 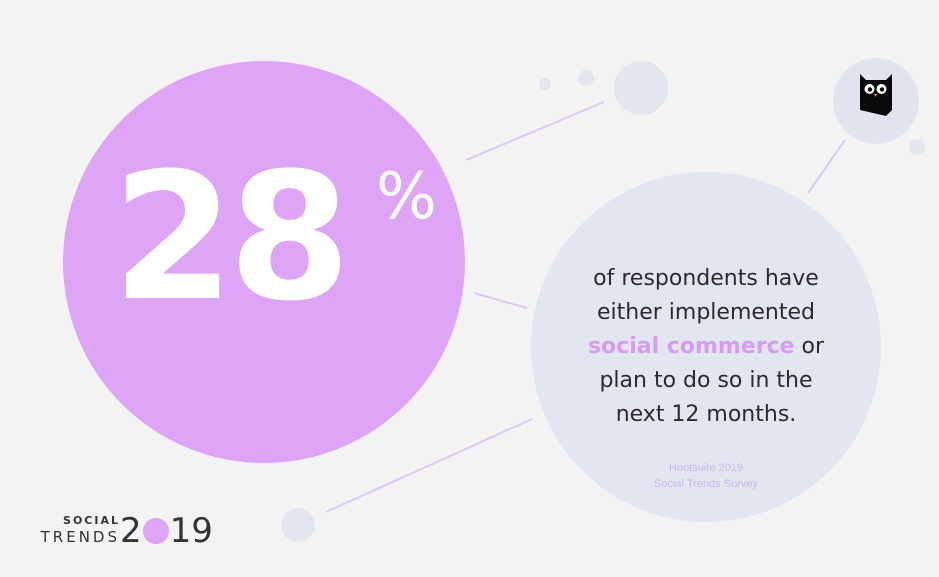 What do you see at coordinates (535, 131) in the screenshot?
I see `connector-line-top` at bounding box center [535, 131].